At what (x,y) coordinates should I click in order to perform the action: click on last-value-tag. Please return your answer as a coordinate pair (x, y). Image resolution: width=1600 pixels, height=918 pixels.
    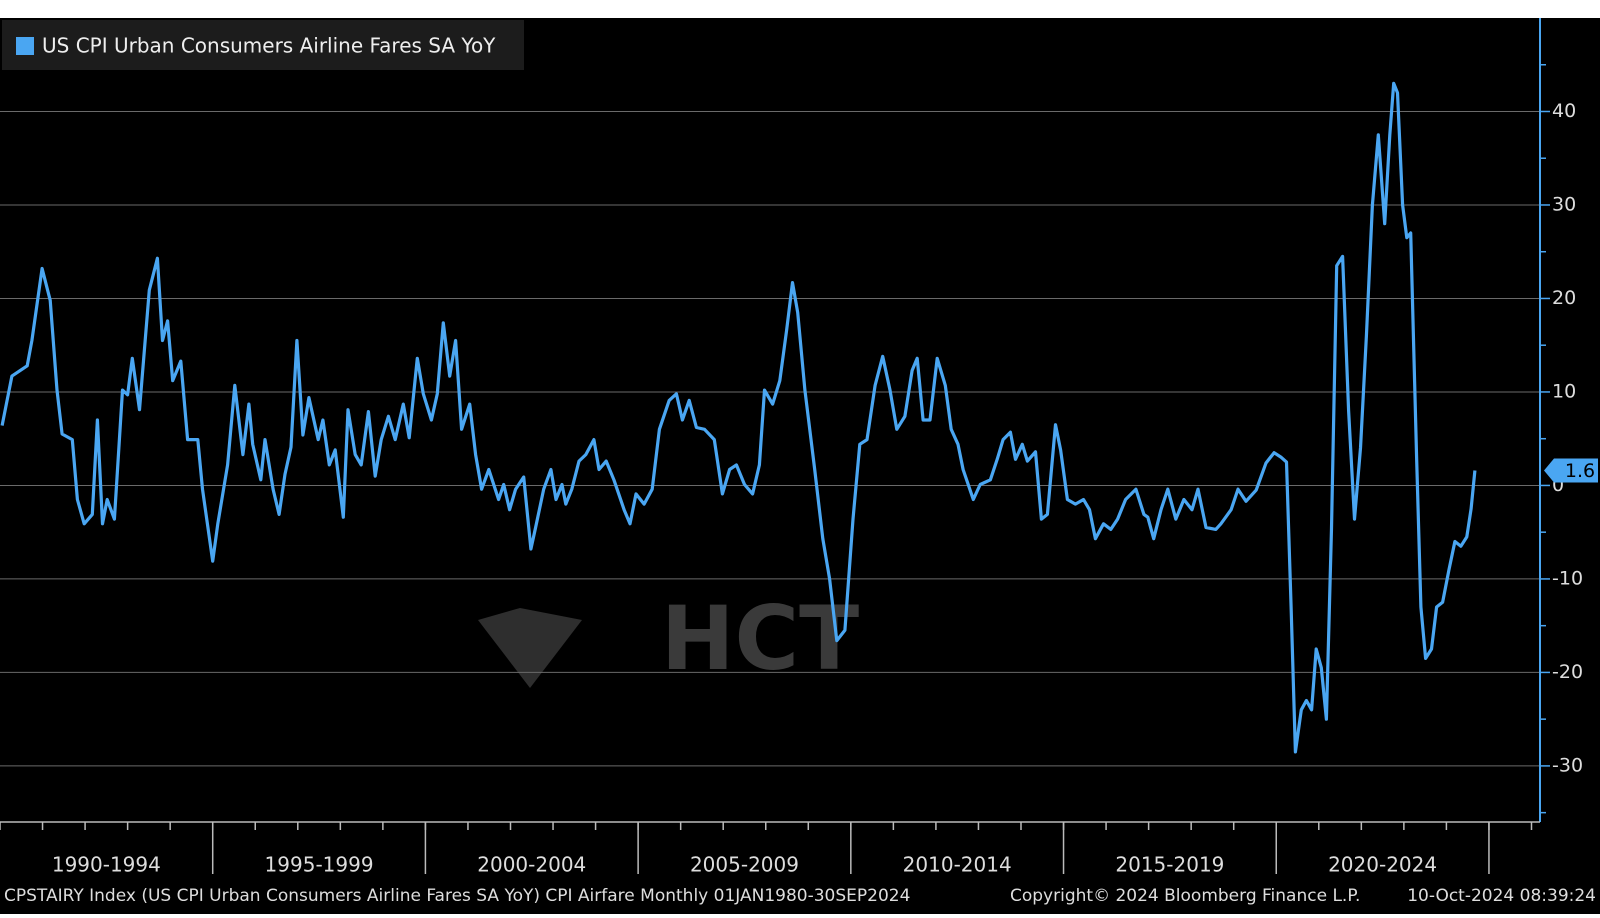
    Looking at the image, I should click on (1571, 470).